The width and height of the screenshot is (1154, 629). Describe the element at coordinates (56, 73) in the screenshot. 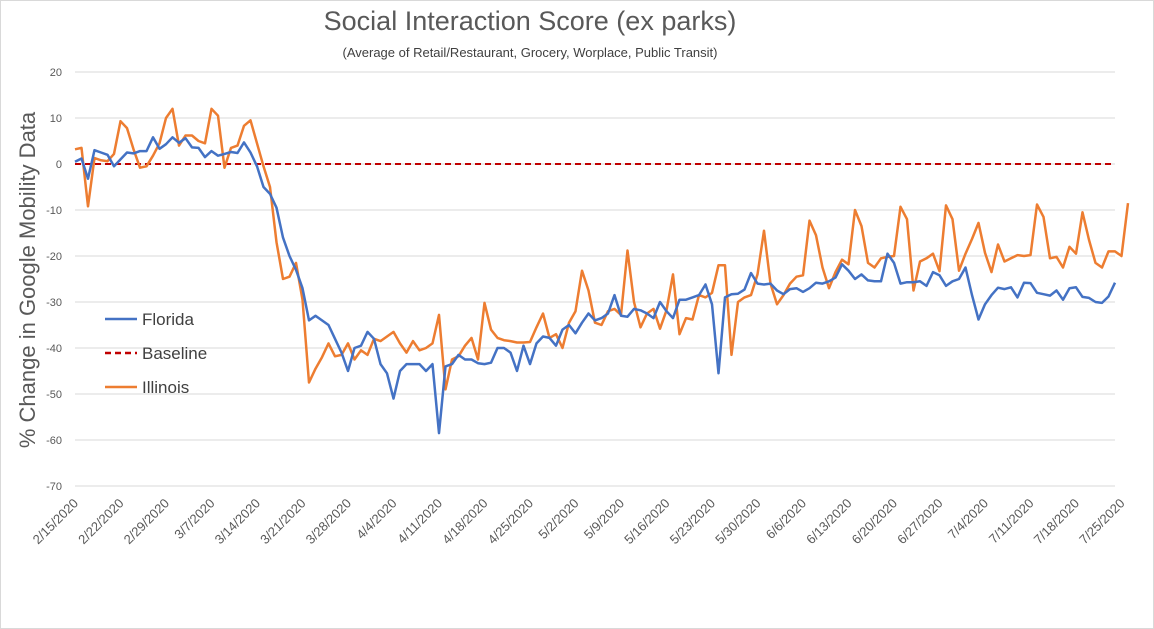

I see `y-tick-label: 20` at that location.